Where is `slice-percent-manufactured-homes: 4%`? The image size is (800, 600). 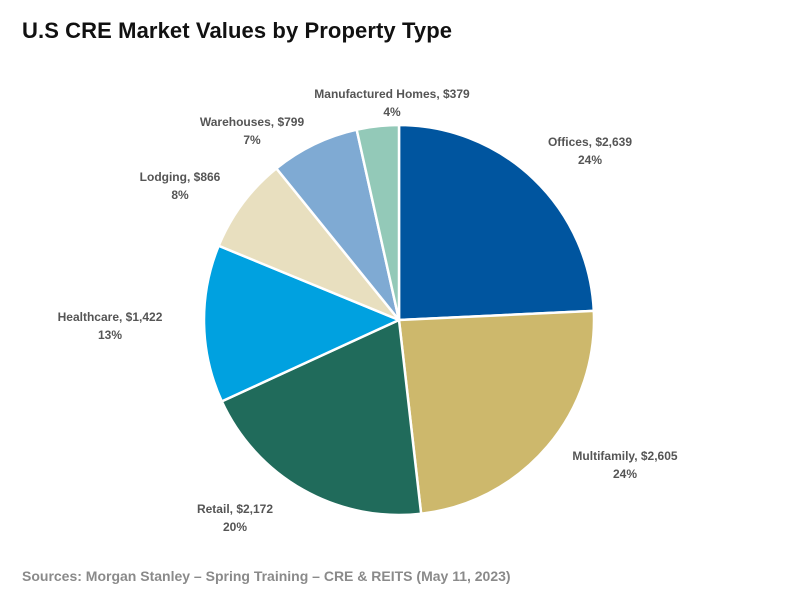 slice-percent-manufactured-homes: 4% is located at coordinates (392, 112).